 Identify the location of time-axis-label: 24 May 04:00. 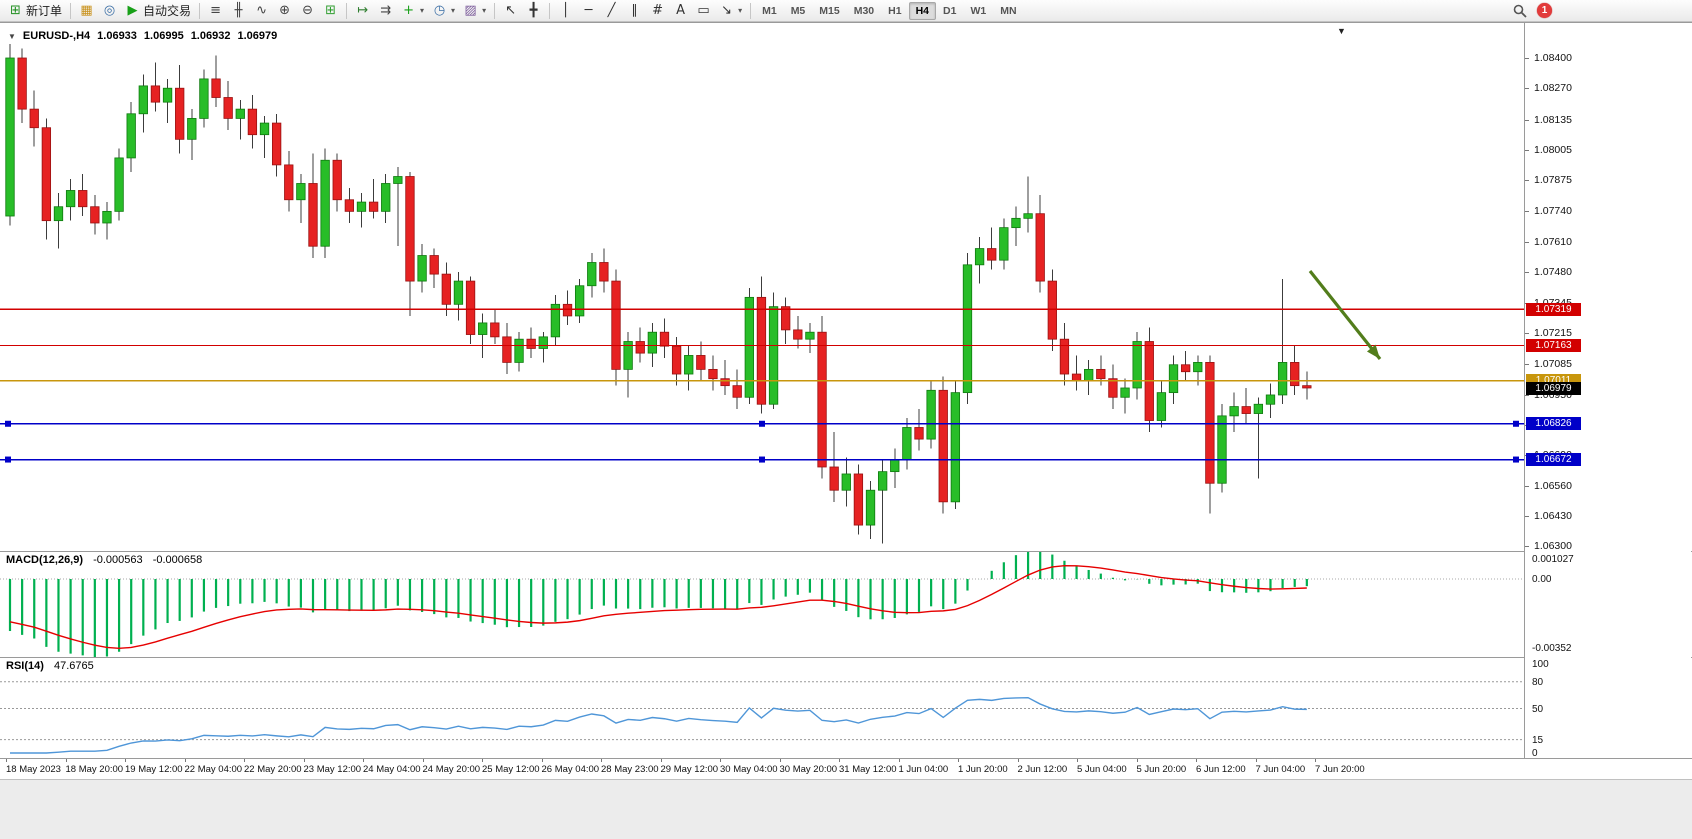
(392, 769).